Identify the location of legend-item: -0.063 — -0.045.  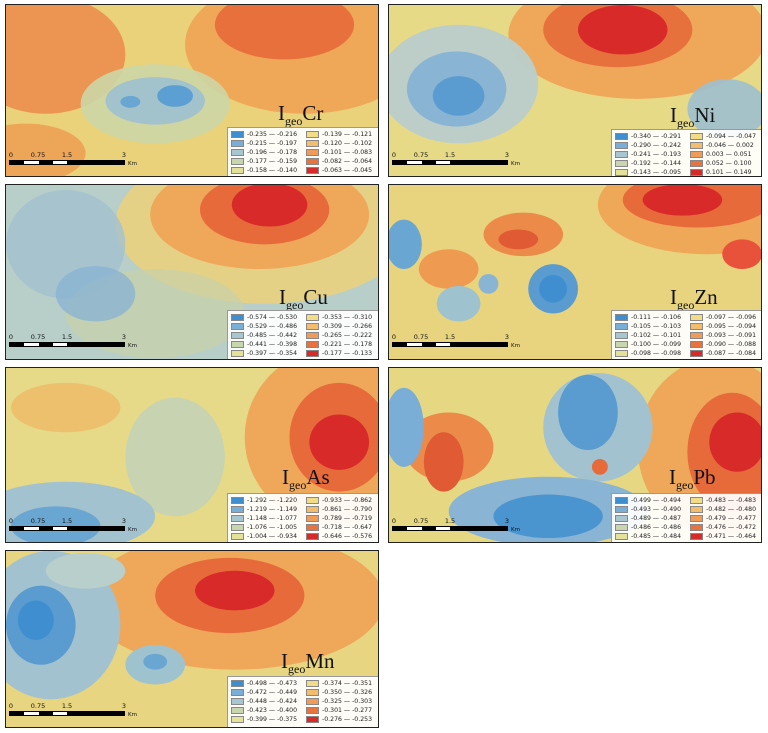
(339, 170).